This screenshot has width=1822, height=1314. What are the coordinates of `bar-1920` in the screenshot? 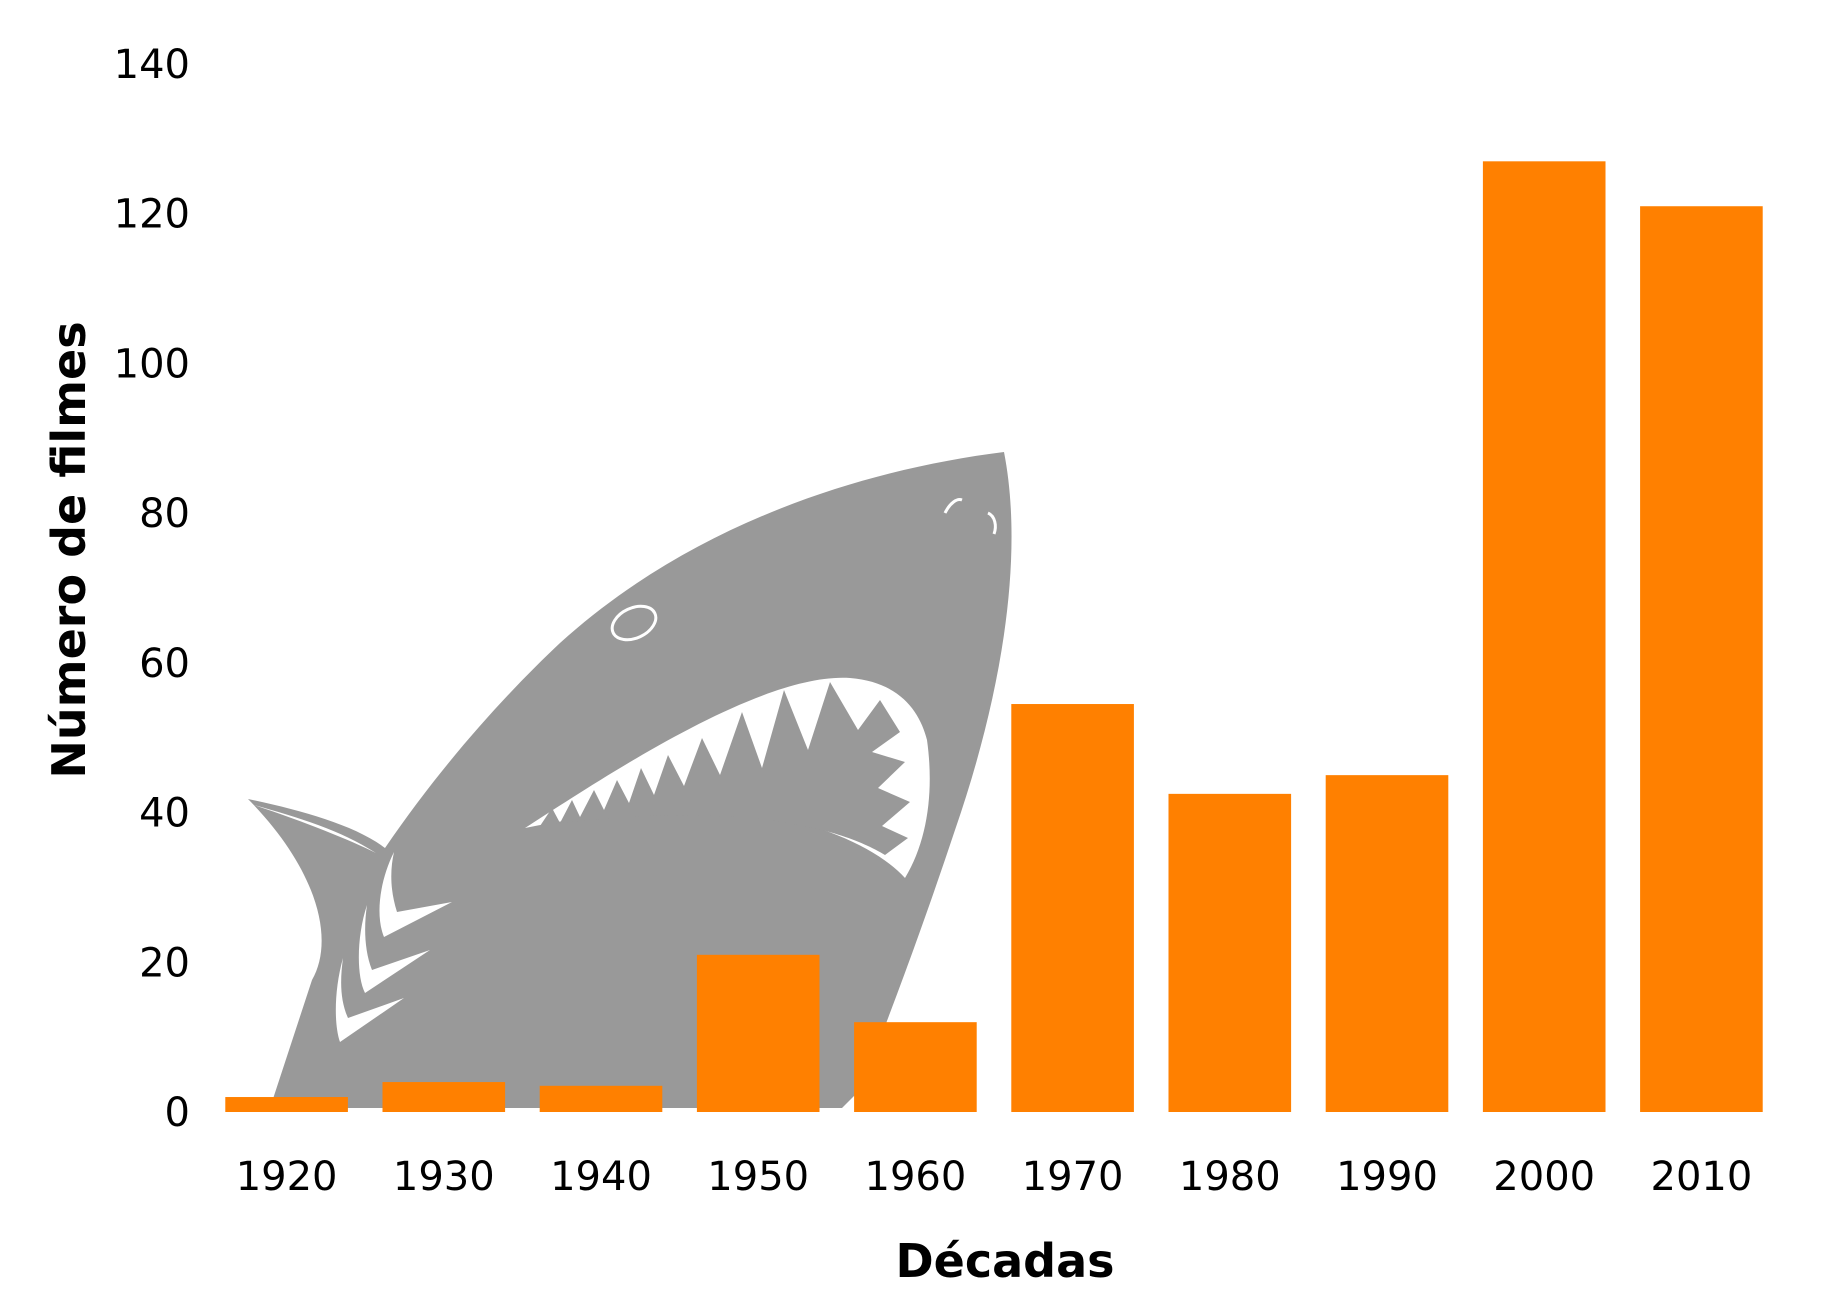 It's located at (286, 1104).